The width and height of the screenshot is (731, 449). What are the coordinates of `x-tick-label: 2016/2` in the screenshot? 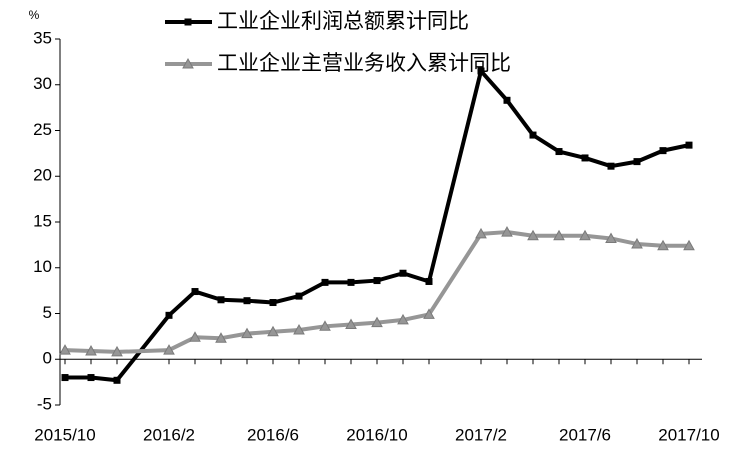 It's located at (169, 434).